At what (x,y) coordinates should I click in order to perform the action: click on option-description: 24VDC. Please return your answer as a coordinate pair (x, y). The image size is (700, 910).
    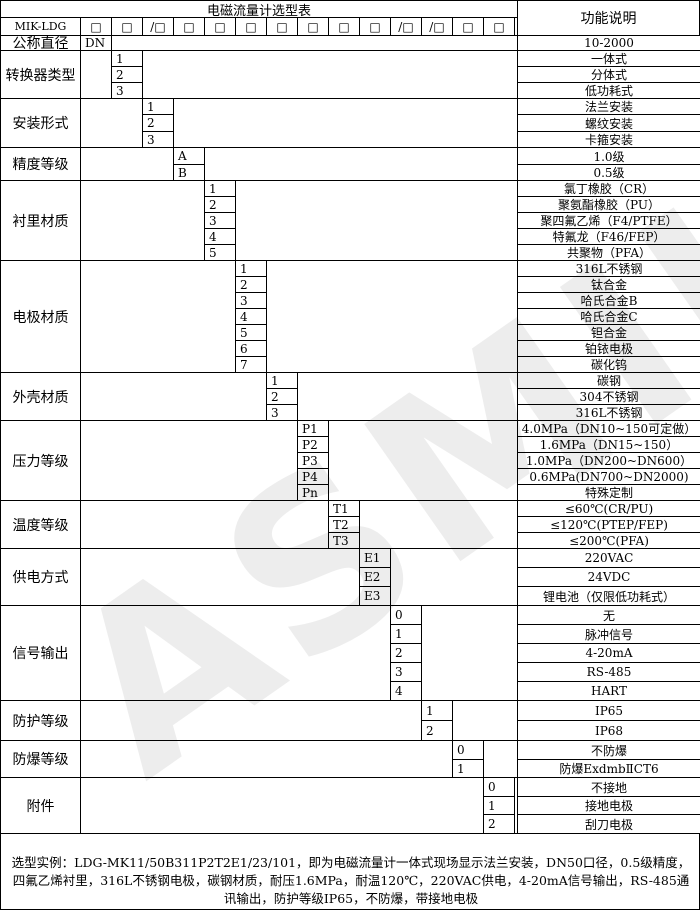
    Looking at the image, I should click on (608, 577).